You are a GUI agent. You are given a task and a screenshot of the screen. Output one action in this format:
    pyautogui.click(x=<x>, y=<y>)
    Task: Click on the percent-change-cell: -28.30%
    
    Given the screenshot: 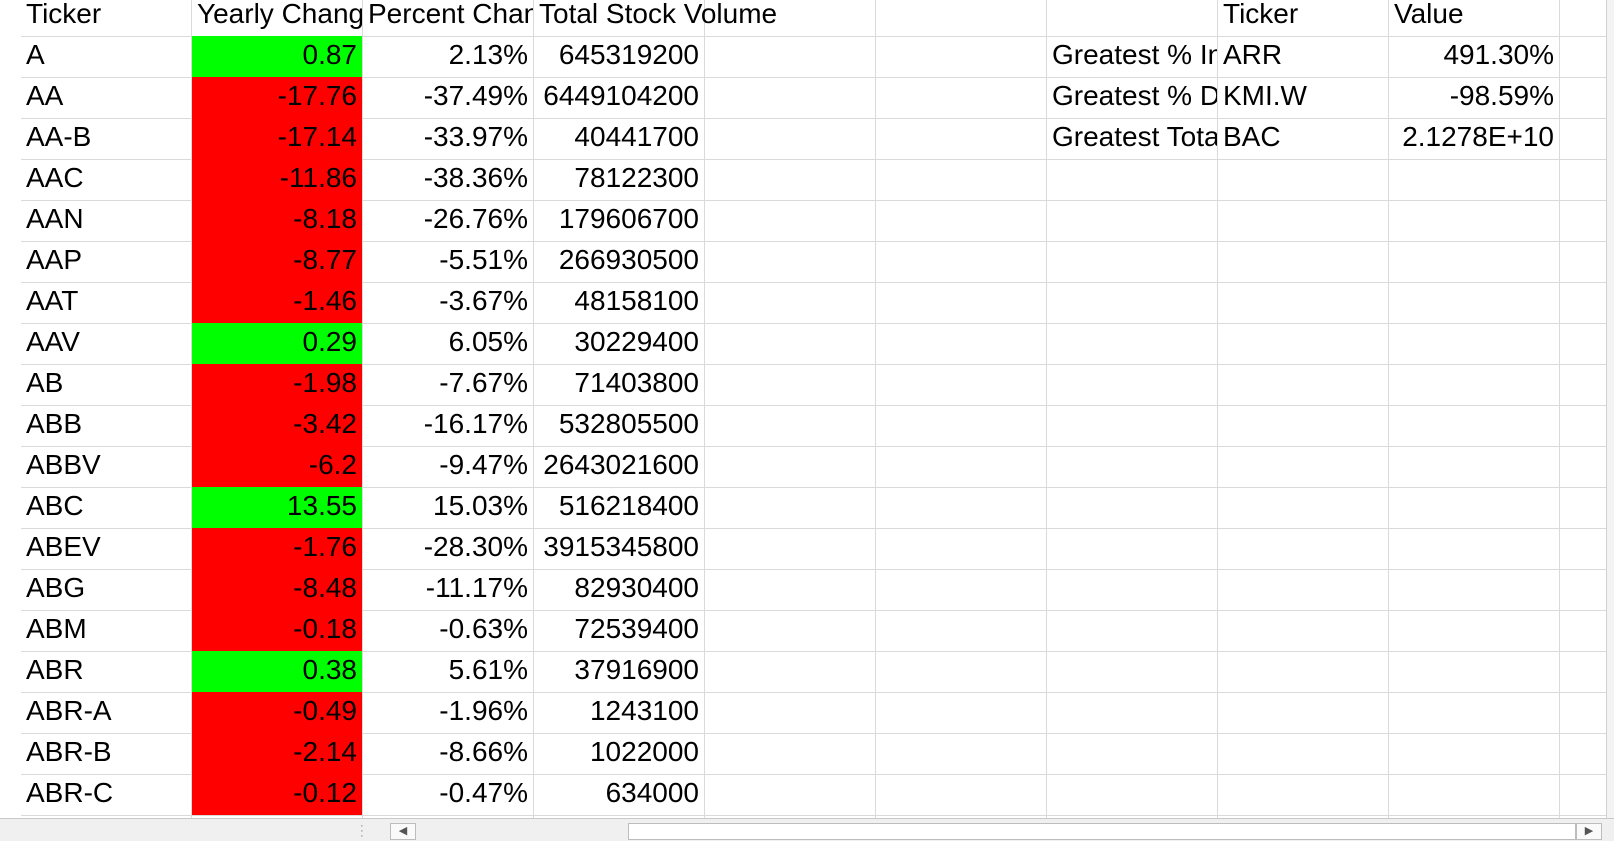 What is the action you would take?
    pyautogui.click(x=448, y=549)
    